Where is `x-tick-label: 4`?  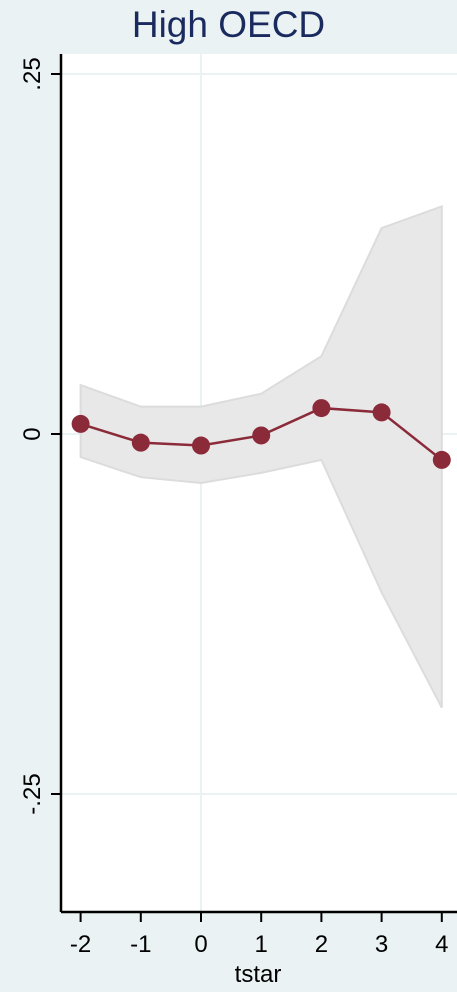
x-tick-label: 4 is located at coordinates (441, 944).